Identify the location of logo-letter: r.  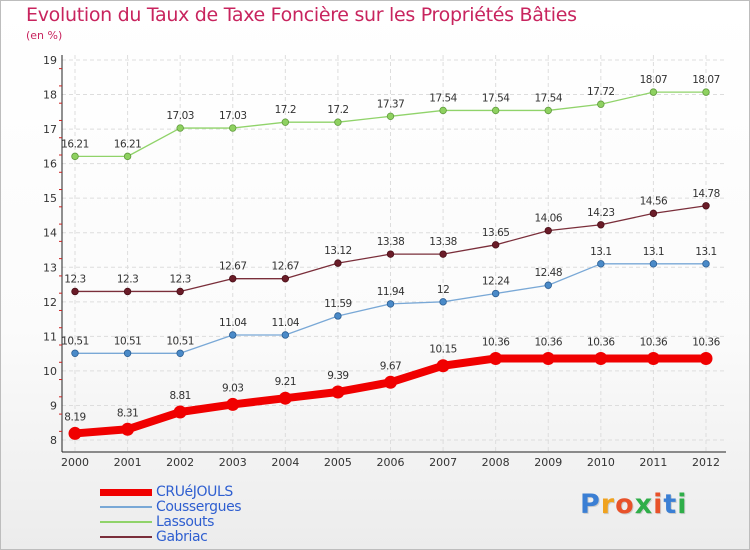
(608, 504).